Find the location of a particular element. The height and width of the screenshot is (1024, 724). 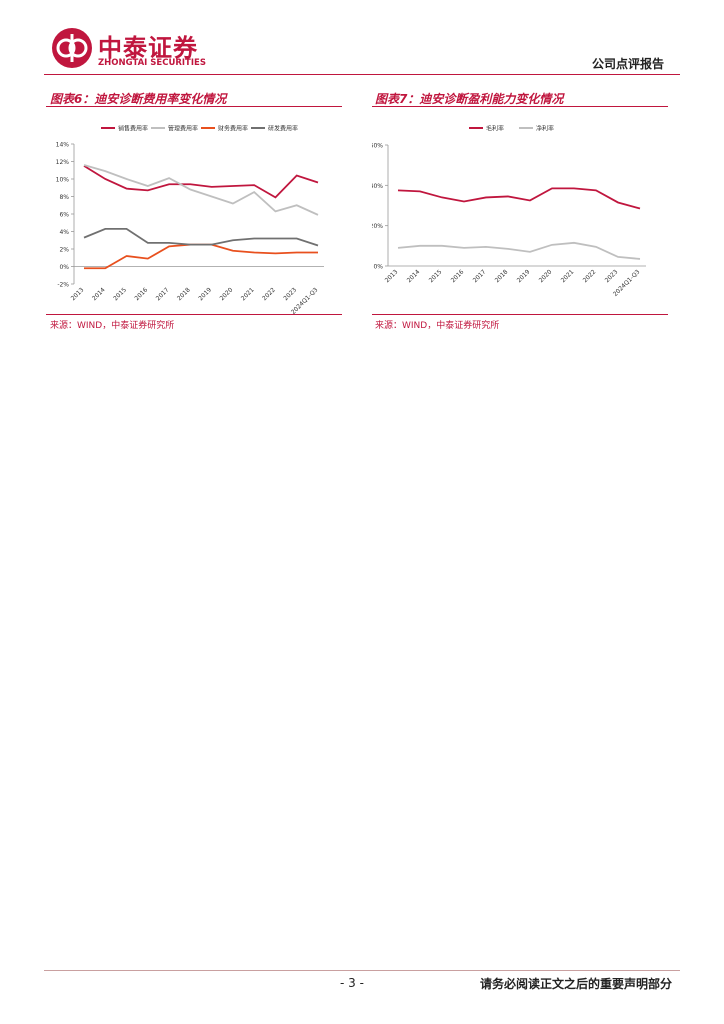

y-tick-label: -2% is located at coordinates (63, 285).